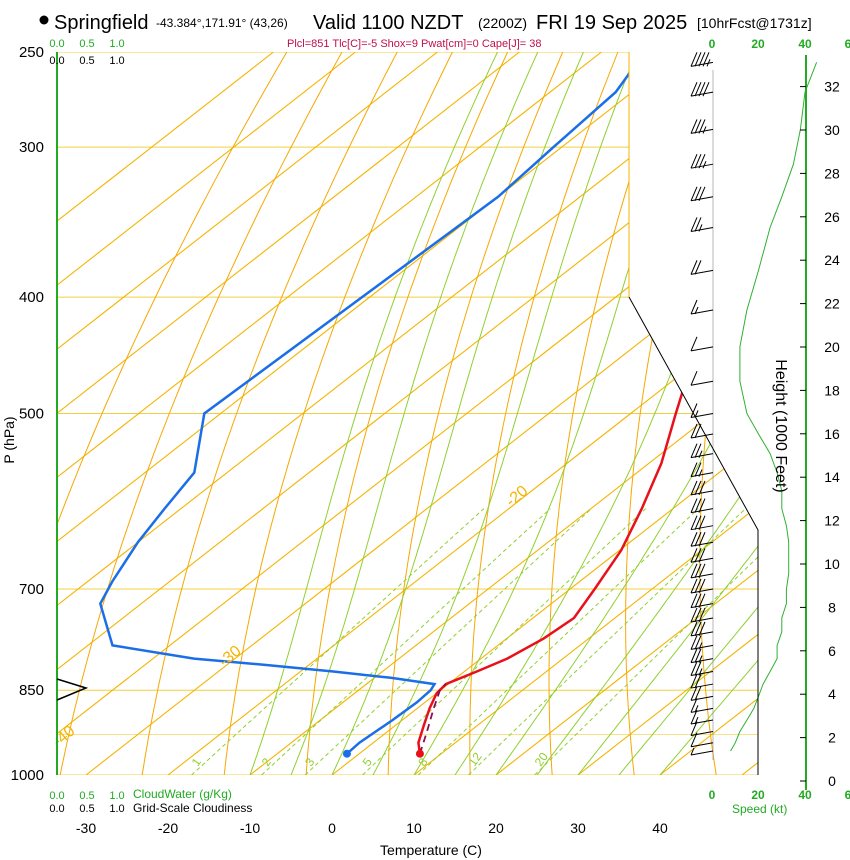 The image size is (850, 860). Describe the element at coordinates (367, 762) in the screenshot. I see `mixing-ratio-label: 5` at that location.